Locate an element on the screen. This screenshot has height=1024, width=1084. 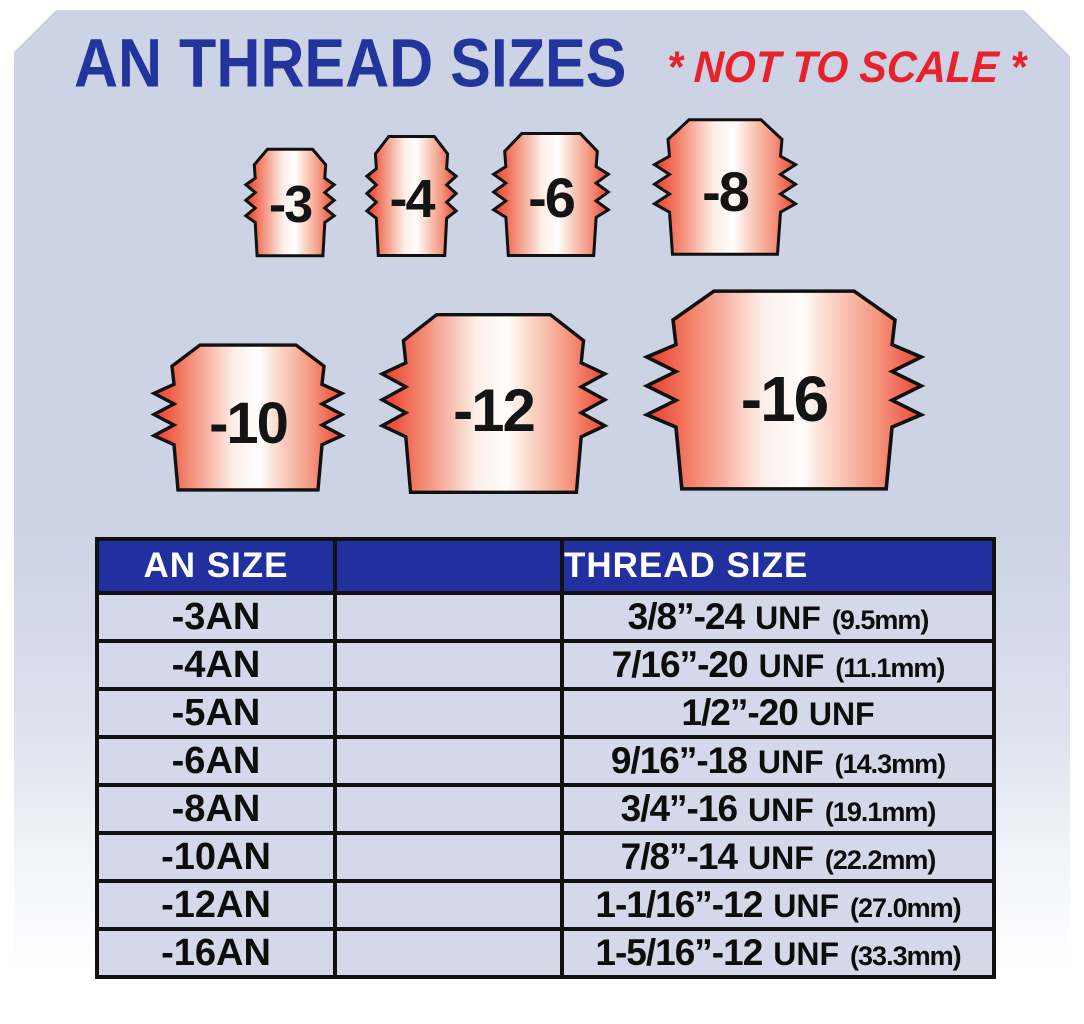
fitting-label: -16 is located at coordinates (785, 398).